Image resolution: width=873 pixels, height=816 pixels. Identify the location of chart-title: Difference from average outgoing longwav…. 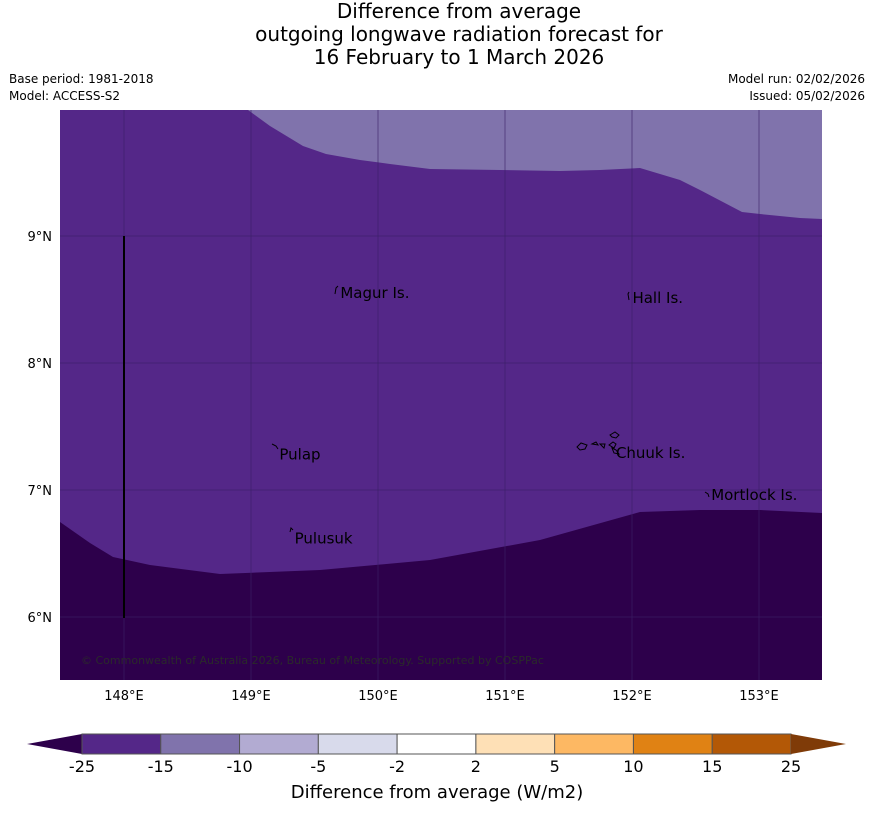
(436, 34).